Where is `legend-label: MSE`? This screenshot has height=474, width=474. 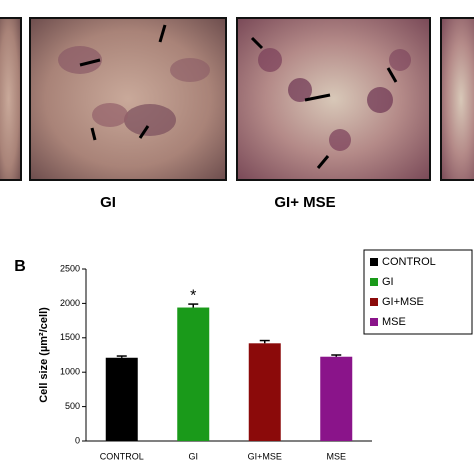
legend-label: MSE is located at coordinates (394, 322).